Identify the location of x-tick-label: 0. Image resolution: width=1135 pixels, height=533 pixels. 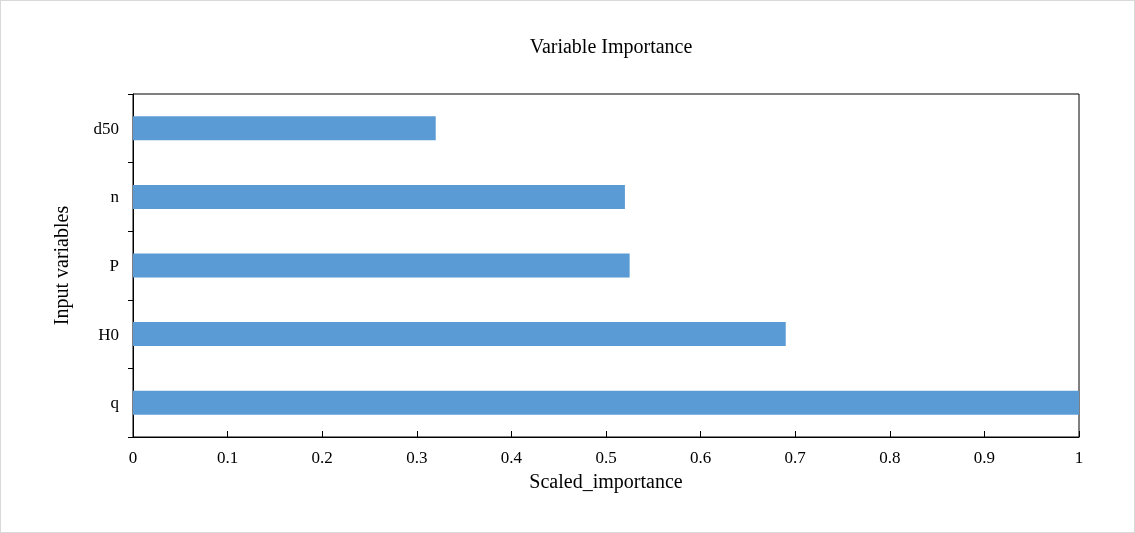
(133, 457).